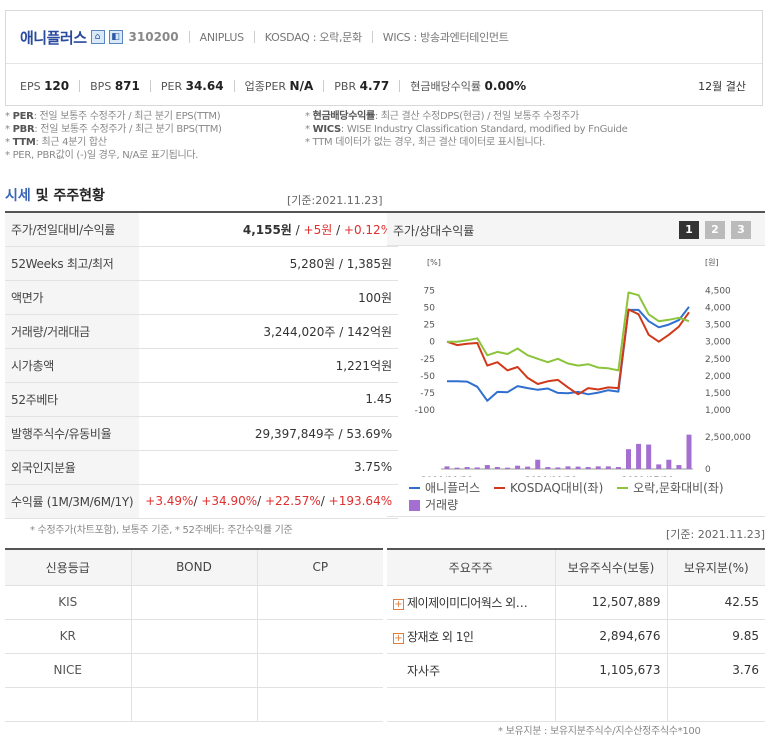  What do you see at coordinates (313, 37) in the screenshot?
I see `market-info: KOSDAQ : 오락,문화` at bounding box center [313, 37].